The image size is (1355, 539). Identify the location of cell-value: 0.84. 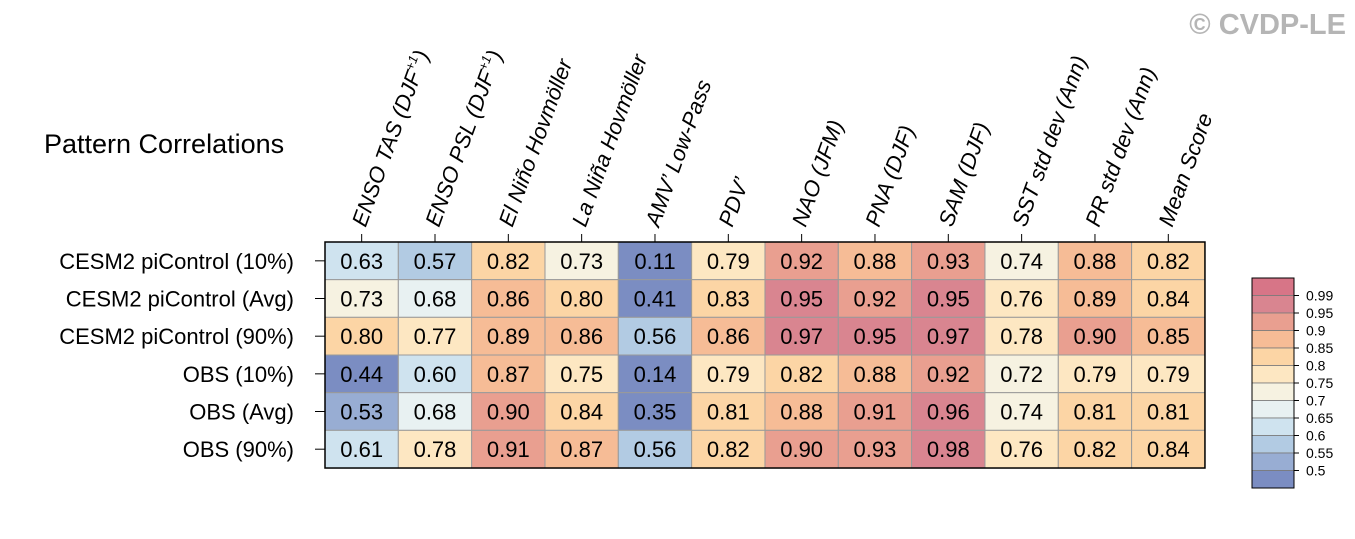
(581, 412).